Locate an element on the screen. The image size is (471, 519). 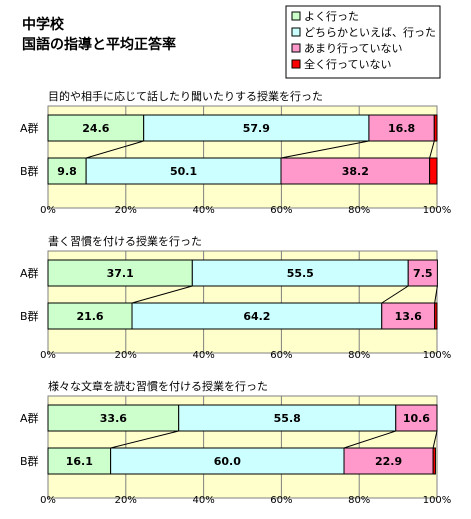
page-title-line-2: 国語の指導と平均正答率 is located at coordinates (99, 44).